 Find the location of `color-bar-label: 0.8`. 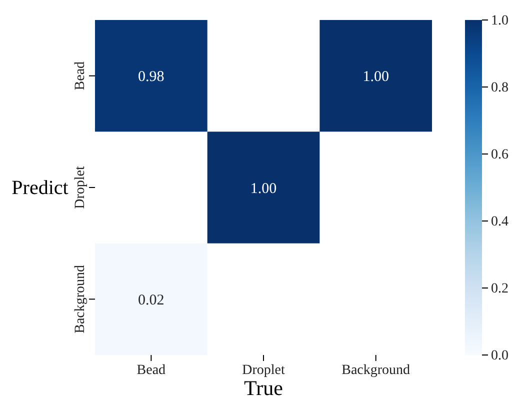

color-bar-label: 0.8 is located at coordinates (499, 88).